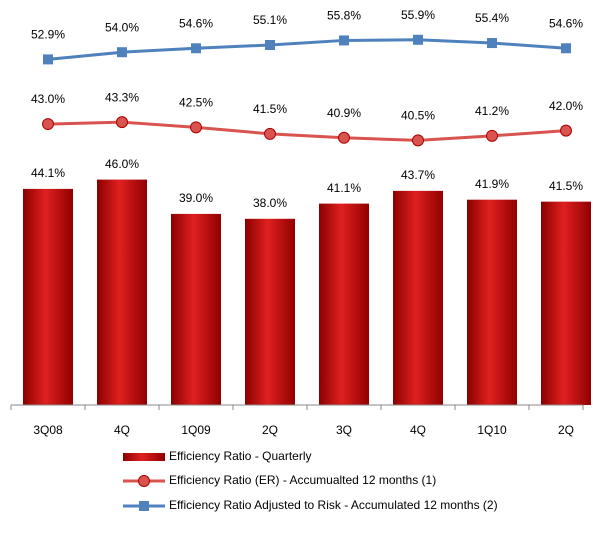 The height and width of the screenshot is (540, 593). What do you see at coordinates (418, 15) in the screenshot?
I see `data-label: 55.9%` at bounding box center [418, 15].